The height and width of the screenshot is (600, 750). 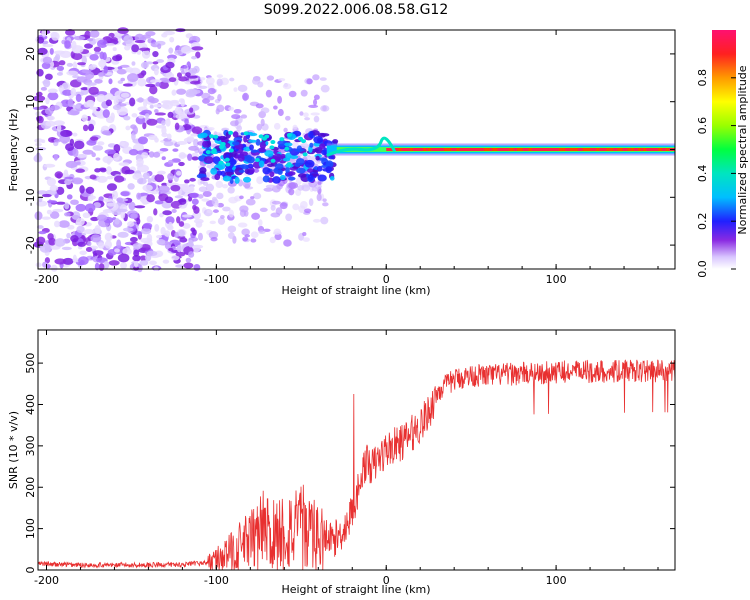 What do you see at coordinates (702, 126) in the screenshot?
I see `colorbar-tick-label: 0.6` at bounding box center [702, 126].